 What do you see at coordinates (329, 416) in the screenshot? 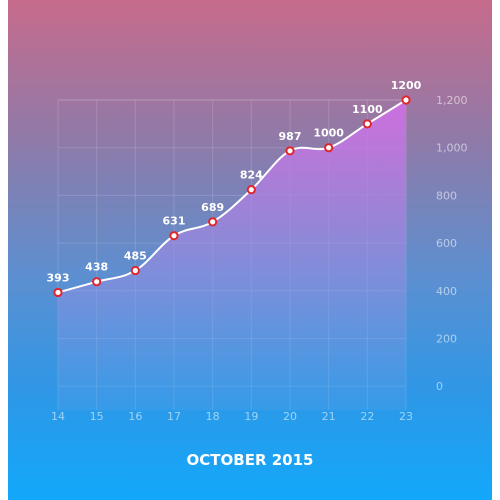
I see `x-tick-label: 21` at bounding box center [329, 416].